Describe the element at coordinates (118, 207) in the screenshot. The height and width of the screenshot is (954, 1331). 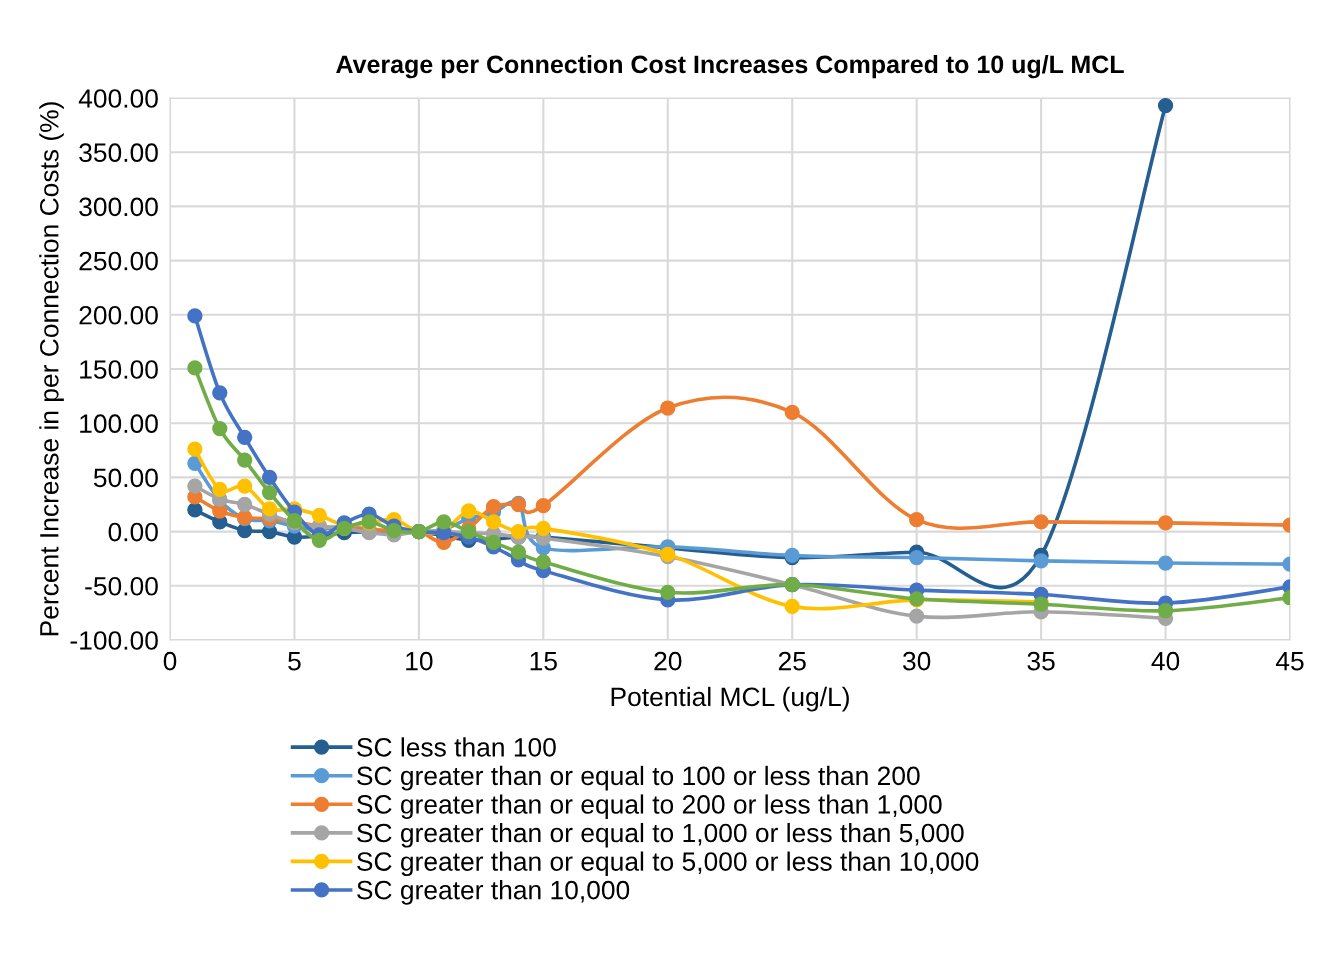
I see `y-tick-label: 300.00` at that location.